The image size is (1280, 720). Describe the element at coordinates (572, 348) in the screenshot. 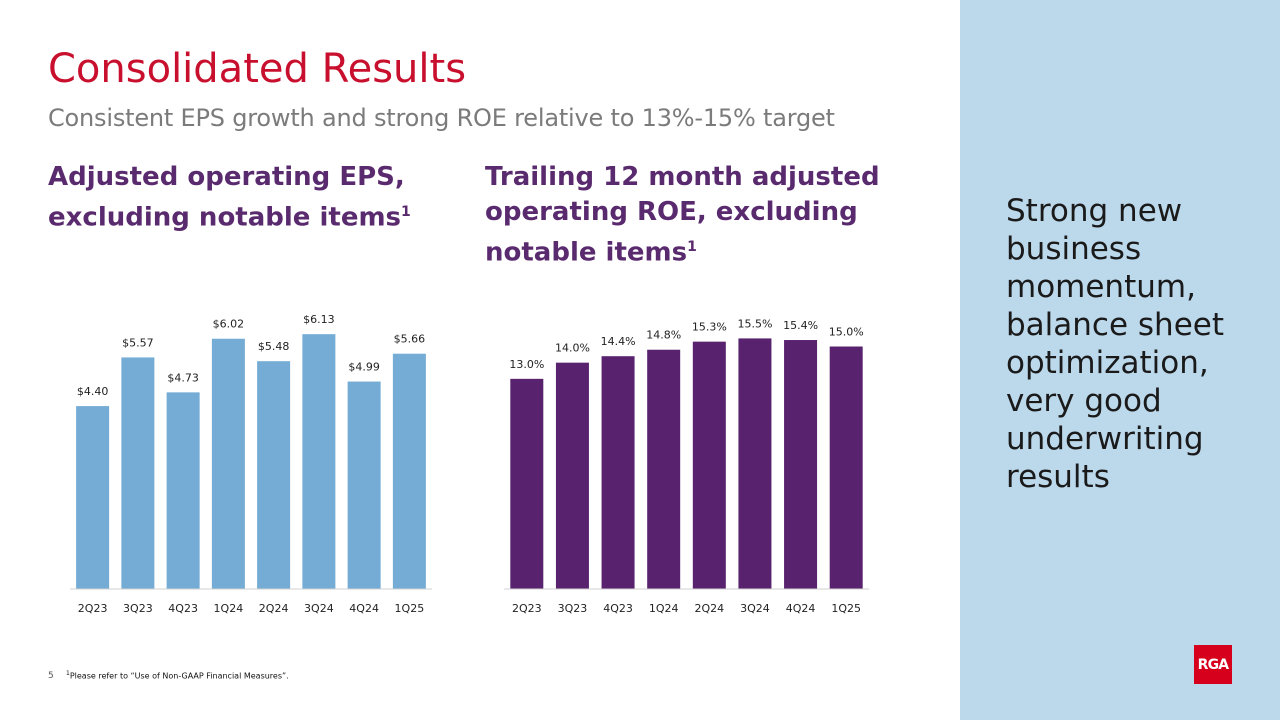

I see `value-label: 14.0%` at that location.